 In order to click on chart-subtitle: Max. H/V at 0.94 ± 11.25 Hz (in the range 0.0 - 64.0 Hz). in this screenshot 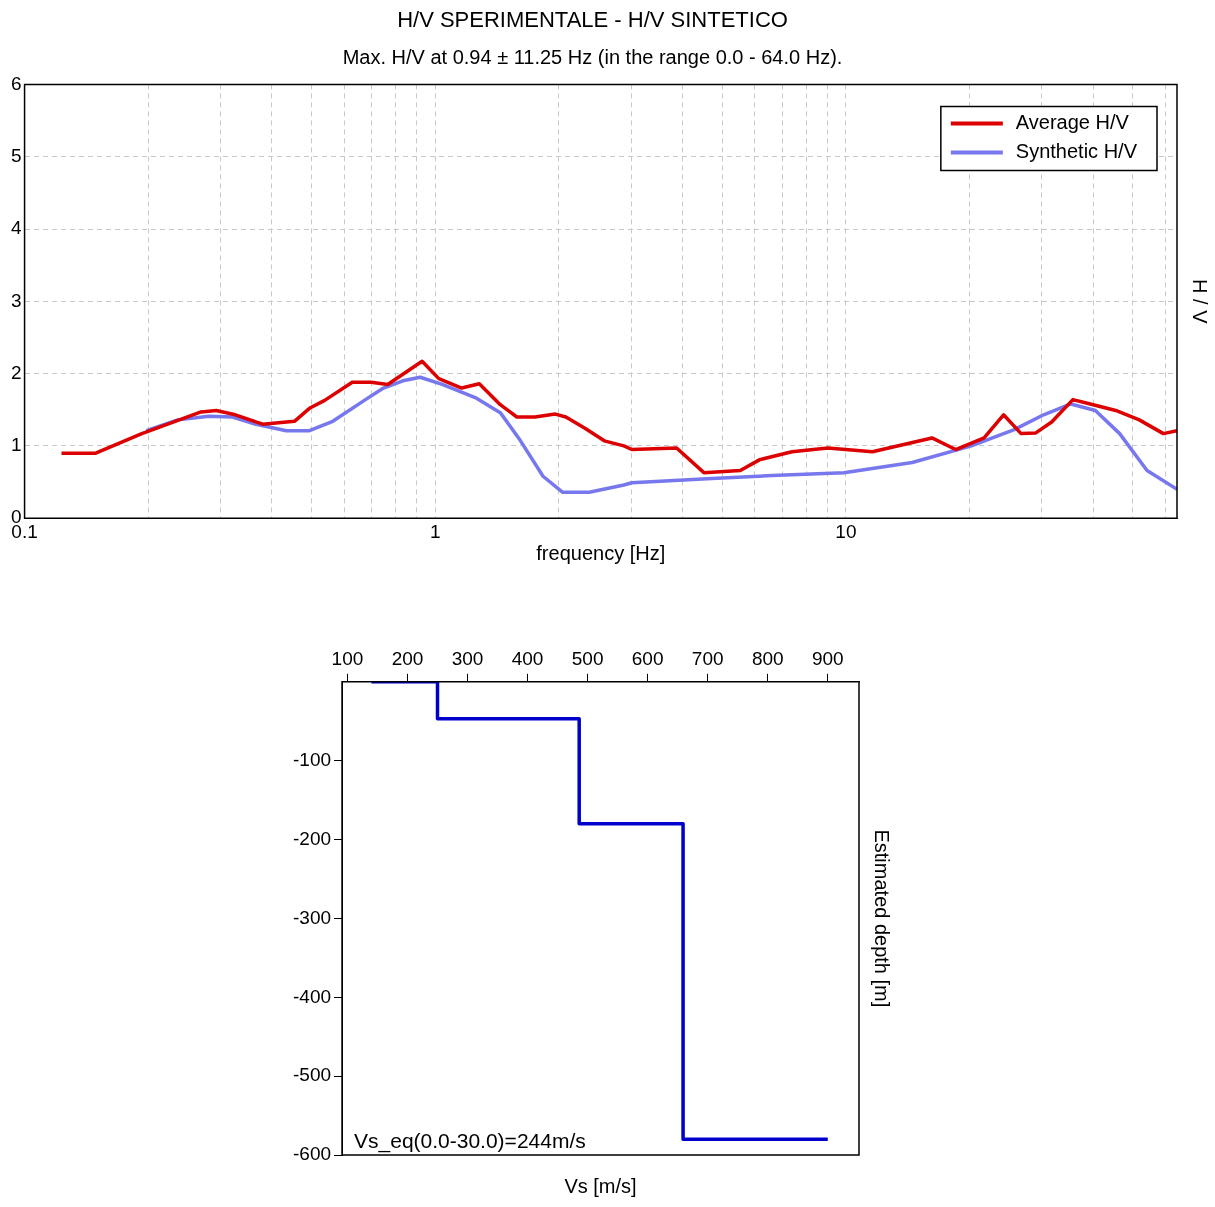, I will do `click(592, 56)`.